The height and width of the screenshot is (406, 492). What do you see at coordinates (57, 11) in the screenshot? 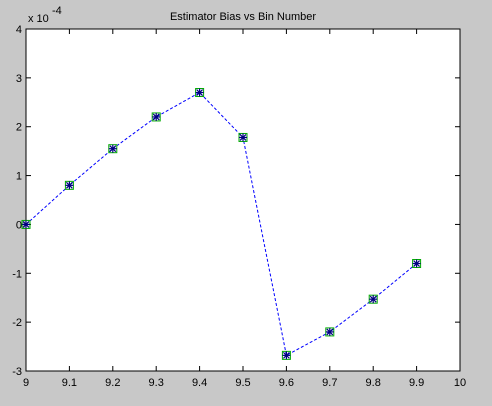
I see `y-scale-exponent: -4` at bounding box center [57, 11].